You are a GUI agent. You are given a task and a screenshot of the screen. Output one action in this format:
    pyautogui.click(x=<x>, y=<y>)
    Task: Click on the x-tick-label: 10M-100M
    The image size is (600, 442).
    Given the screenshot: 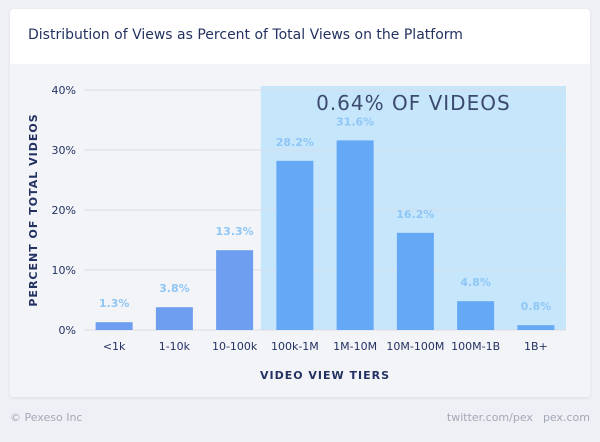 What is the action you would take?
    pyautogui.click(x=415, y=346)
    